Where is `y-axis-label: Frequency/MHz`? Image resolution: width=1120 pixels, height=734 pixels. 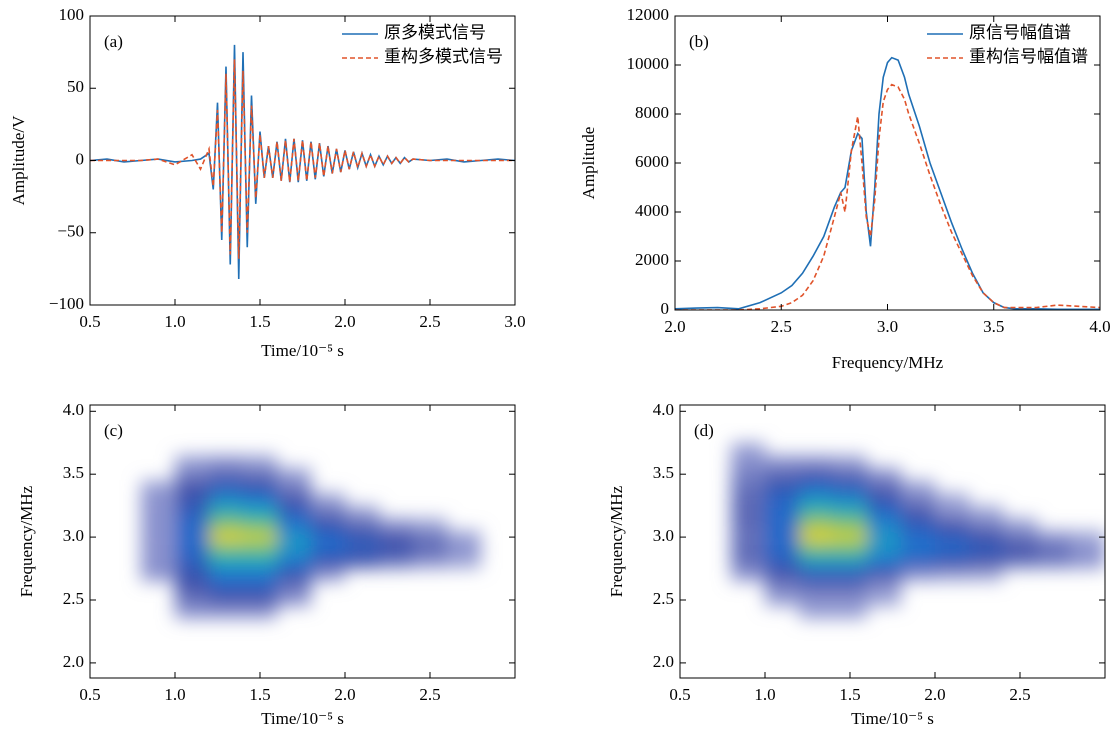
y-axis-label: Frequency/MHz is located at coordinates (616, 541).